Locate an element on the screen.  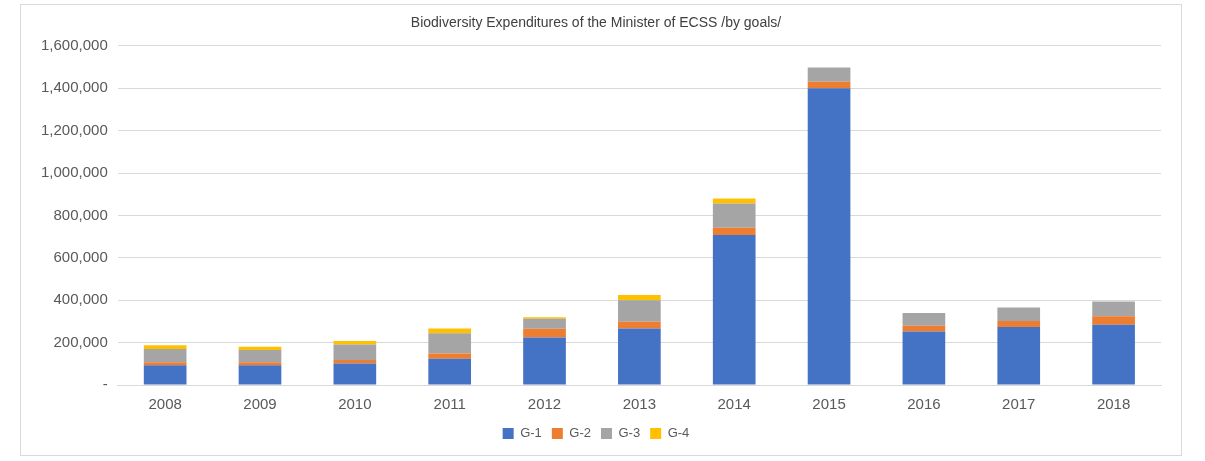
x-tick-label: 2008 is located at coordinates (165, 404).